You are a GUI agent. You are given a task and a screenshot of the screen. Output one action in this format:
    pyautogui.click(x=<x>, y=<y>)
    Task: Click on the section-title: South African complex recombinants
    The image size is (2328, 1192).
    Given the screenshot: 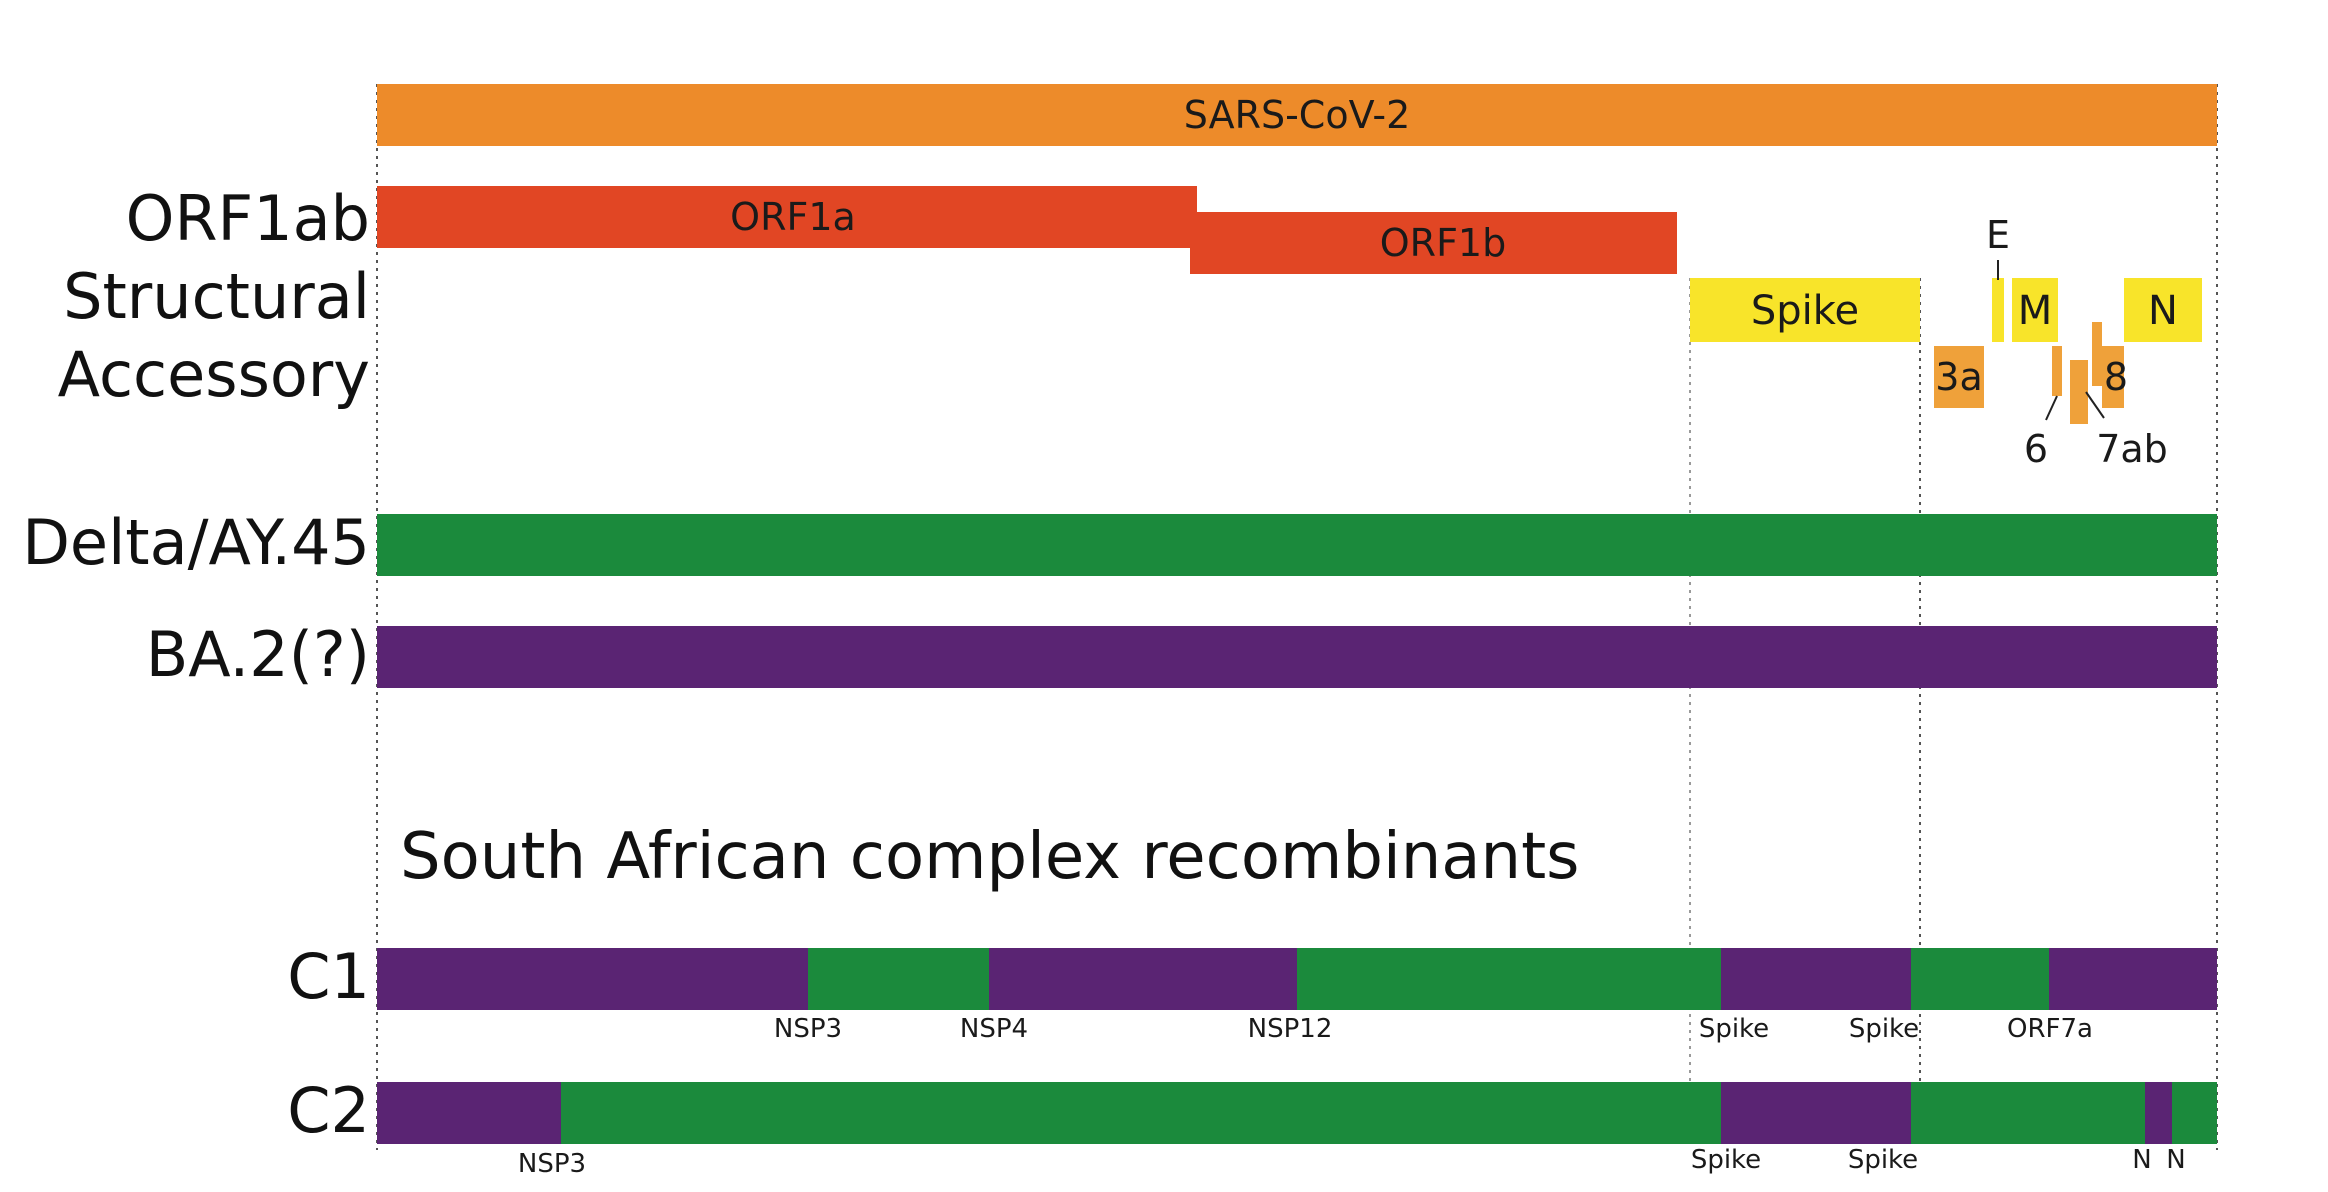 What is the action you would take?
    pyautogui.click(x=990, y=857)
    